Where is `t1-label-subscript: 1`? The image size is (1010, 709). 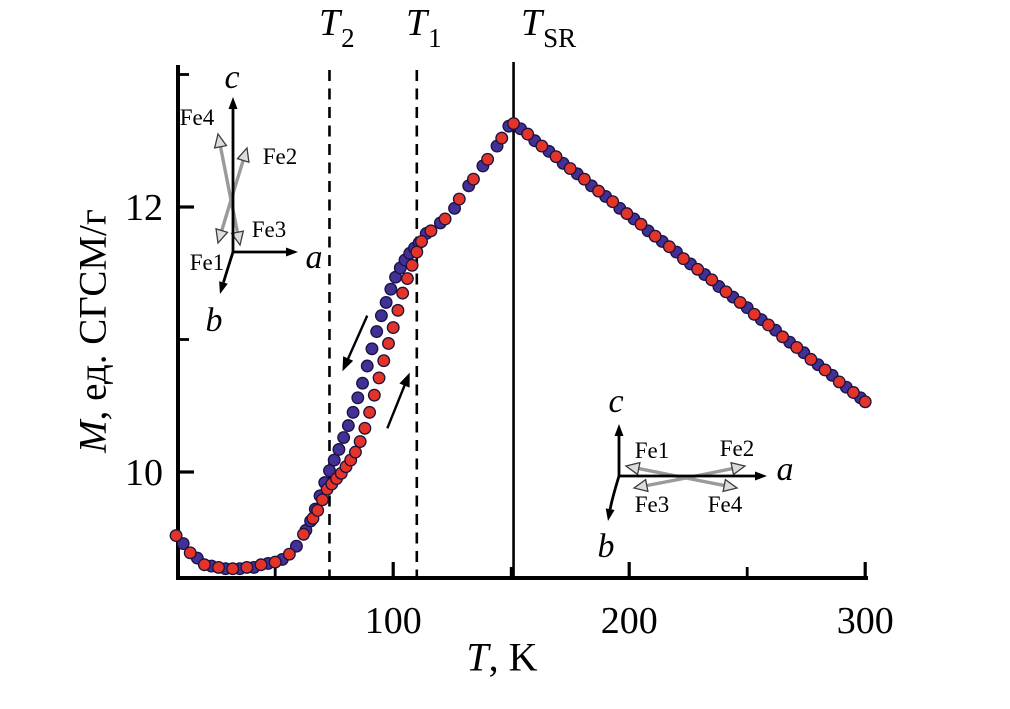
t1-label-subscript: 1 is located at coordinates (435, 38).